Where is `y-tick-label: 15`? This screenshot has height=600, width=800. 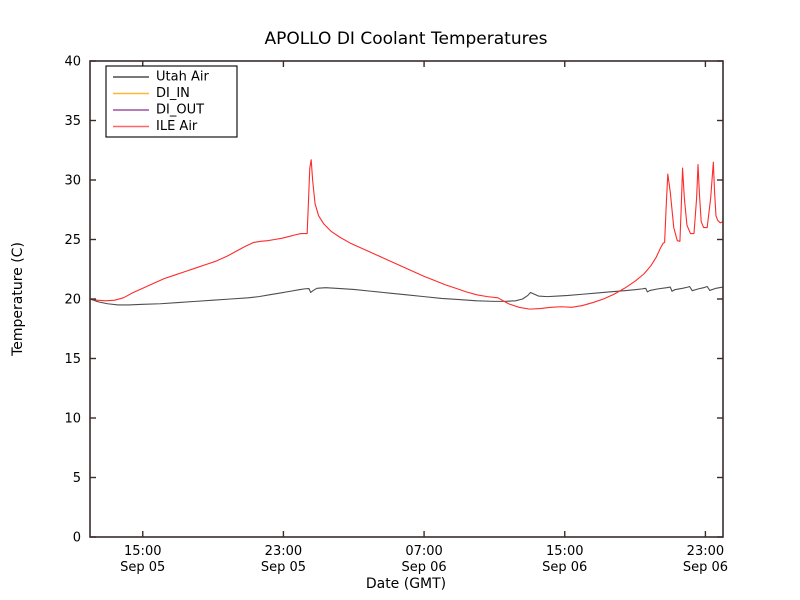 y-tick-label: 15 is located at coordinates (72, 359).